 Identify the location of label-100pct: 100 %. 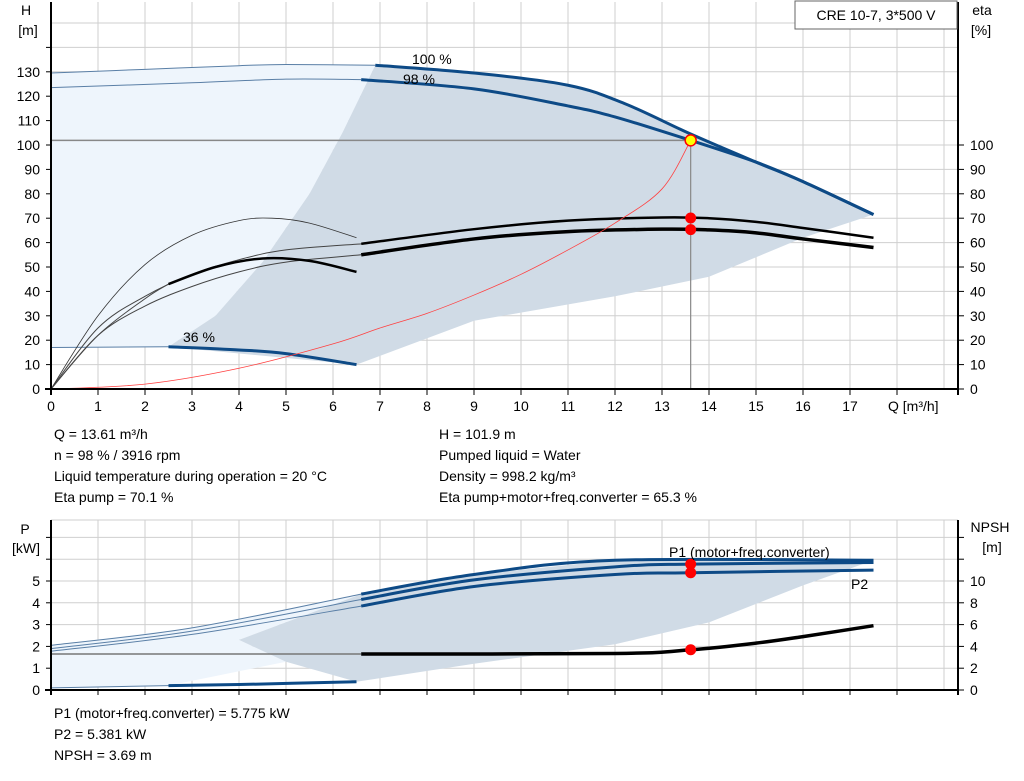
(432, 59).